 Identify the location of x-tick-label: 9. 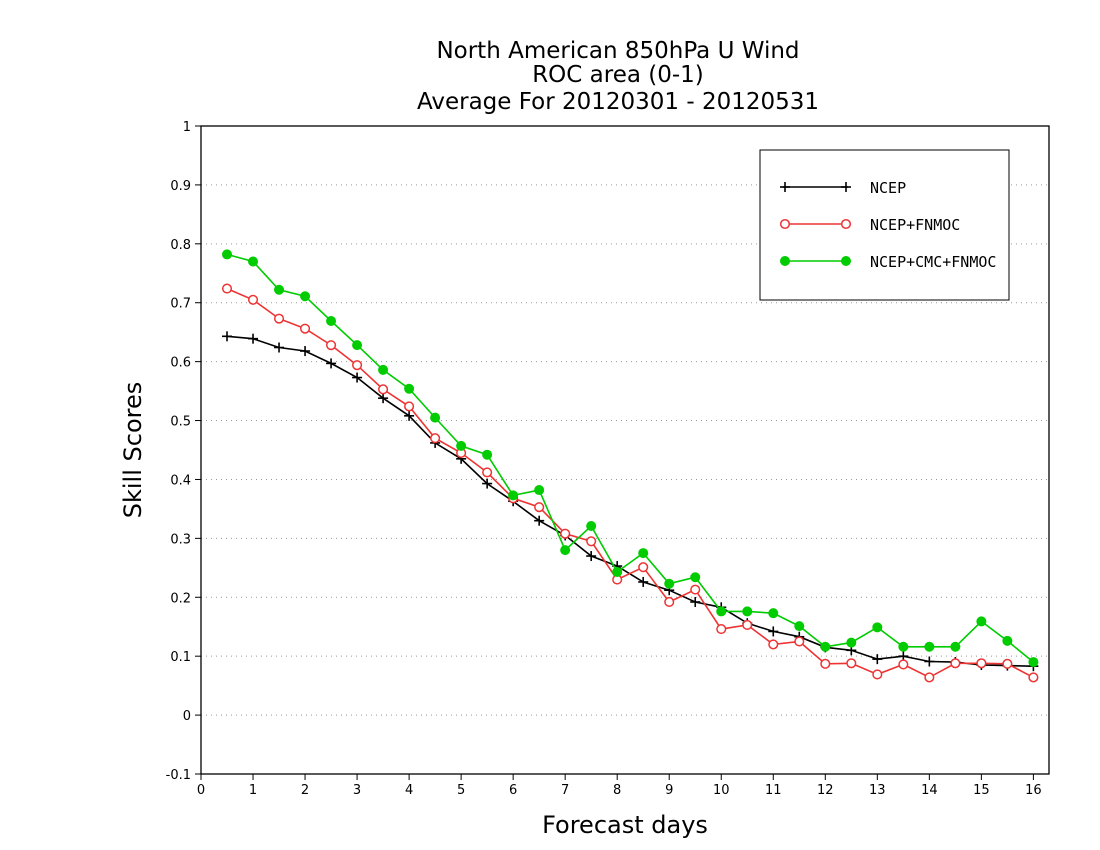
(669, 790).